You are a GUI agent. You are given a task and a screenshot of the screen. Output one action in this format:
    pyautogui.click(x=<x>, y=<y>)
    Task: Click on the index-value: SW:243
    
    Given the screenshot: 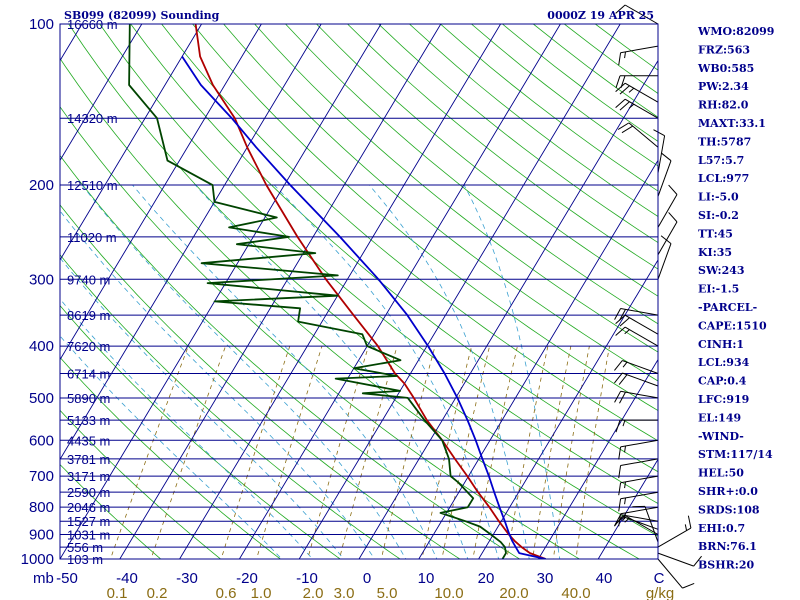 What is the action you would take?
    pyautogui.click(x=721, y=270)
    